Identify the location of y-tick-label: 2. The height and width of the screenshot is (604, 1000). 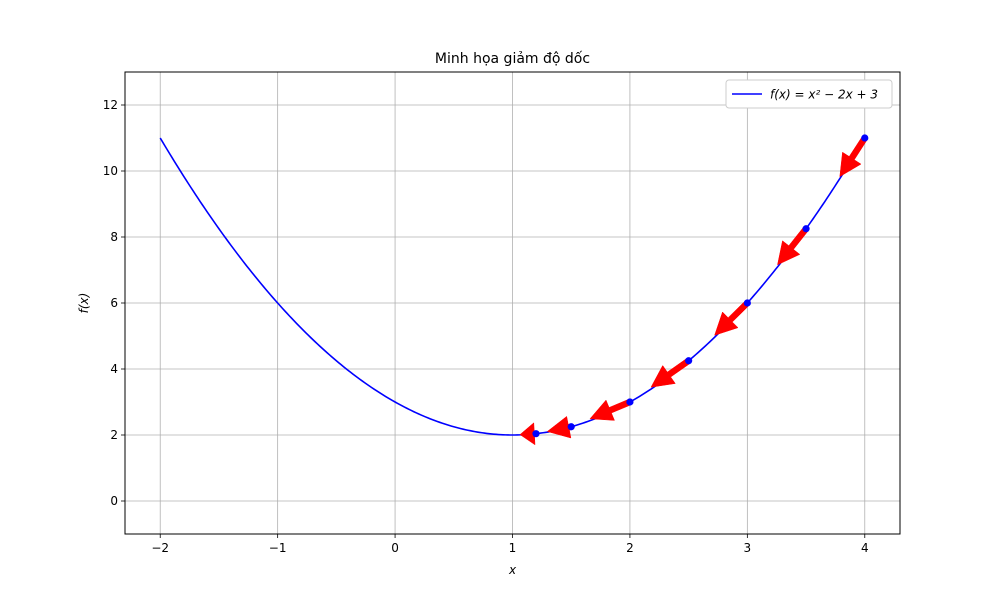
(114, 435).